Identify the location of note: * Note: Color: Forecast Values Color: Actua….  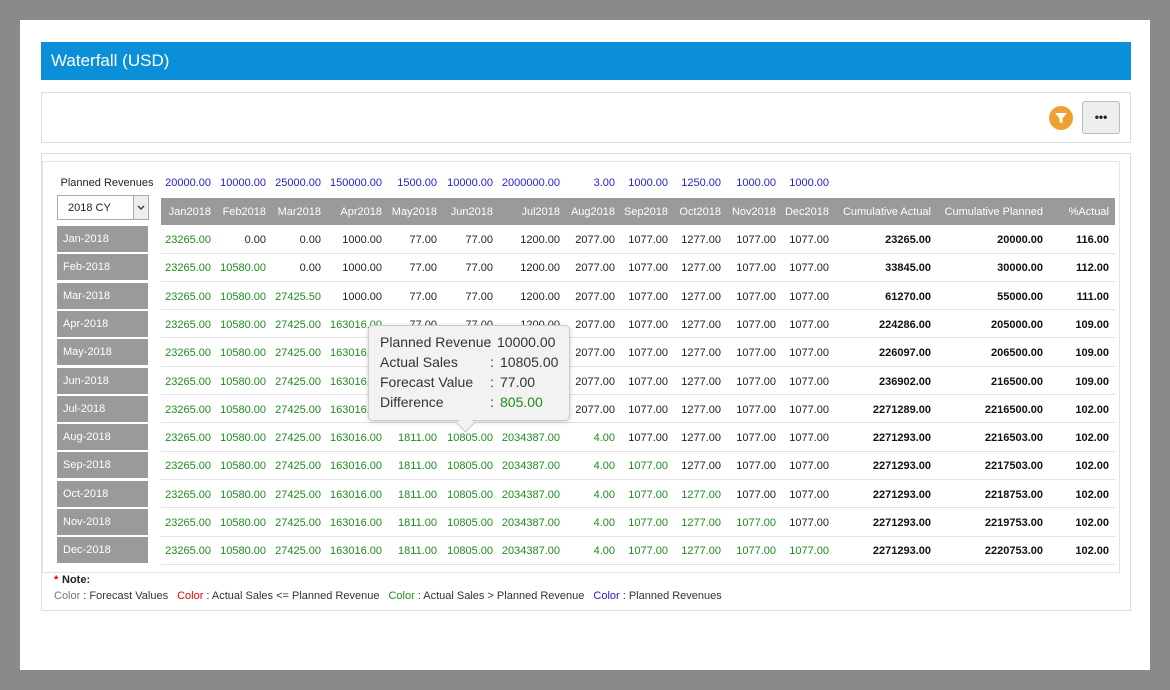
(454, 590).